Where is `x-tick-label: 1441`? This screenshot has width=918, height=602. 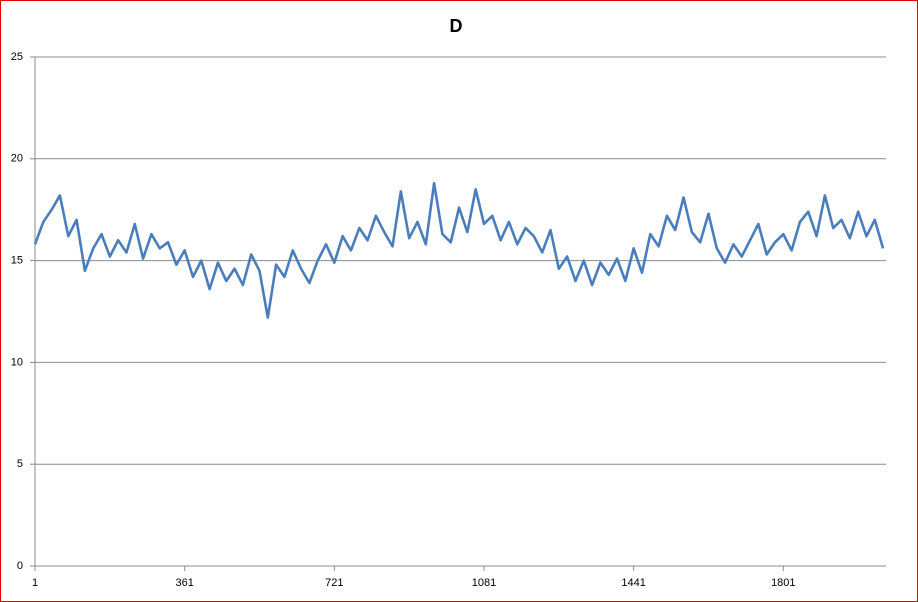
x-tick-label: 1441 is located at coordinates (633, 583).